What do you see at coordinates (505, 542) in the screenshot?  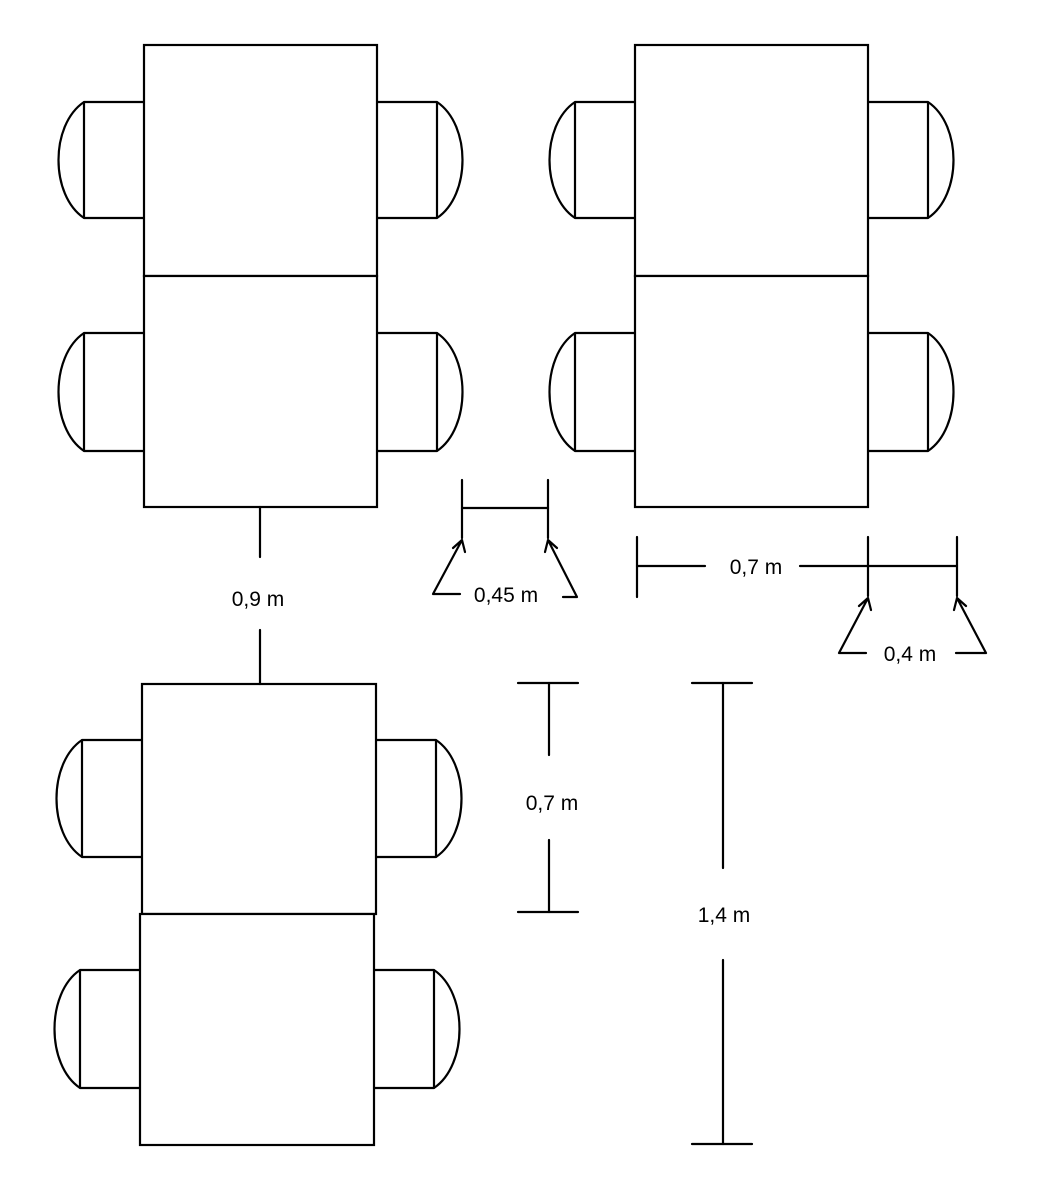 I see `dimension-chair-depth: 0,45 m` at bounding box center [505, 542].